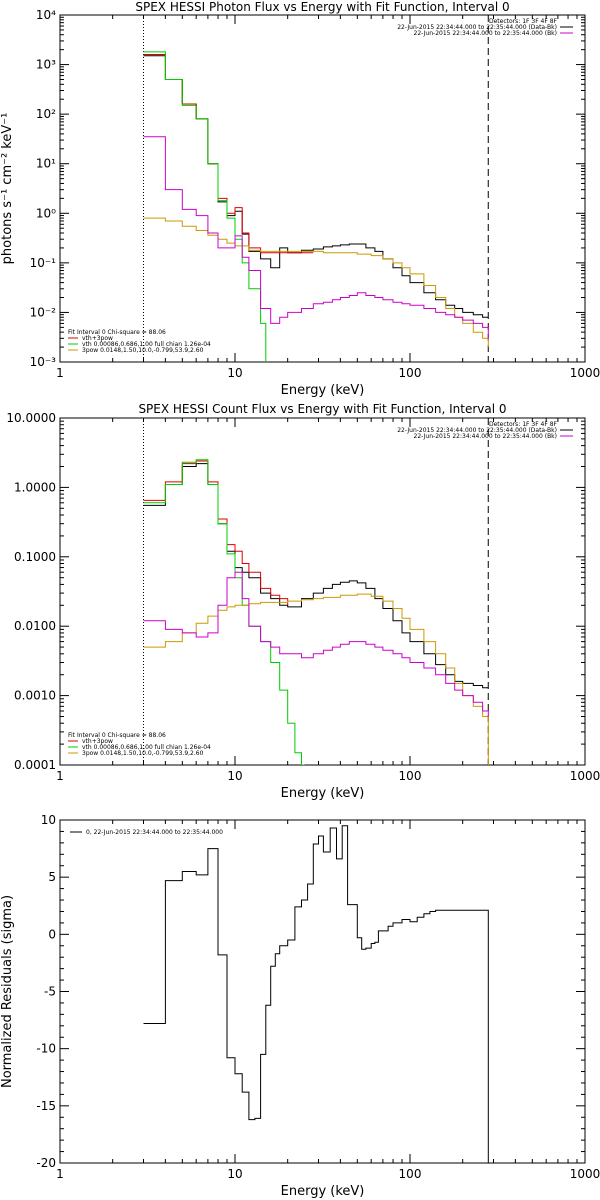 The height and width of the screenshot is (1200, 600). What do you see at coordinates (46, 1106) in the screenshot?
I see `y-tick-label: -15` at bounding box center [46, 1106].